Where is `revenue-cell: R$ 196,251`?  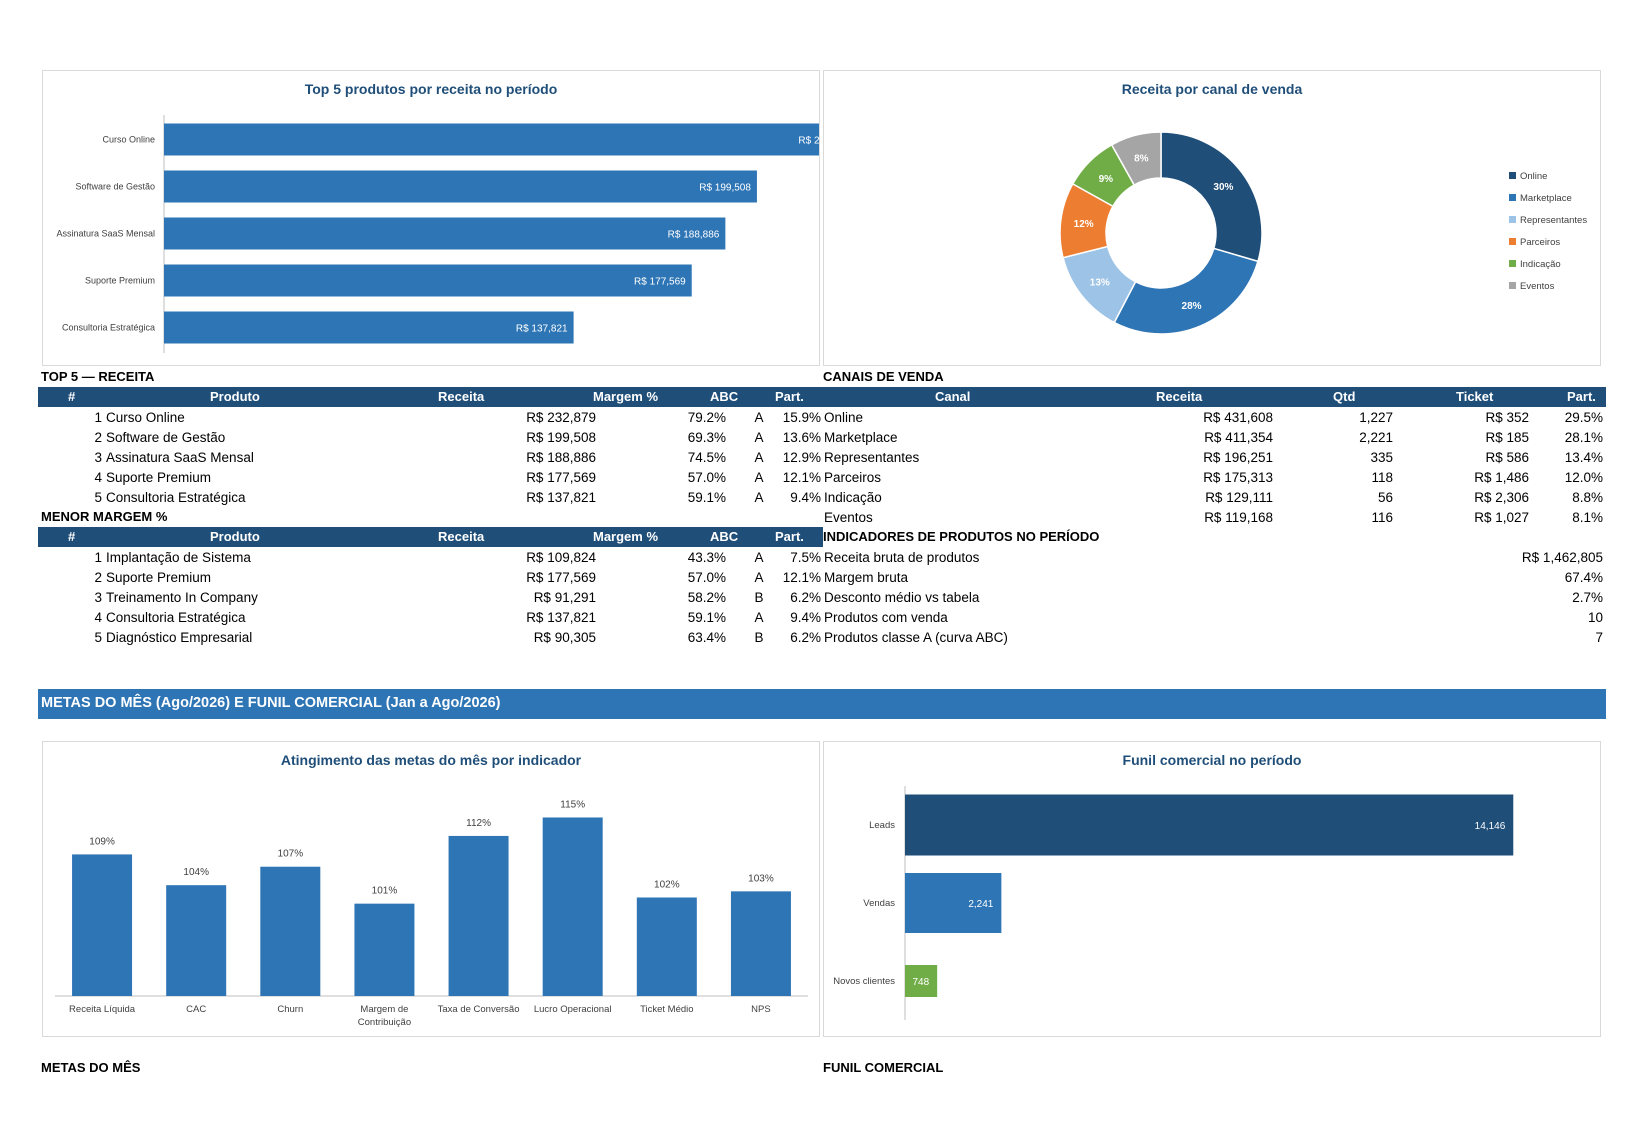 revenue-cell: R$ 196,251 is located at coordinates (1238, 457).